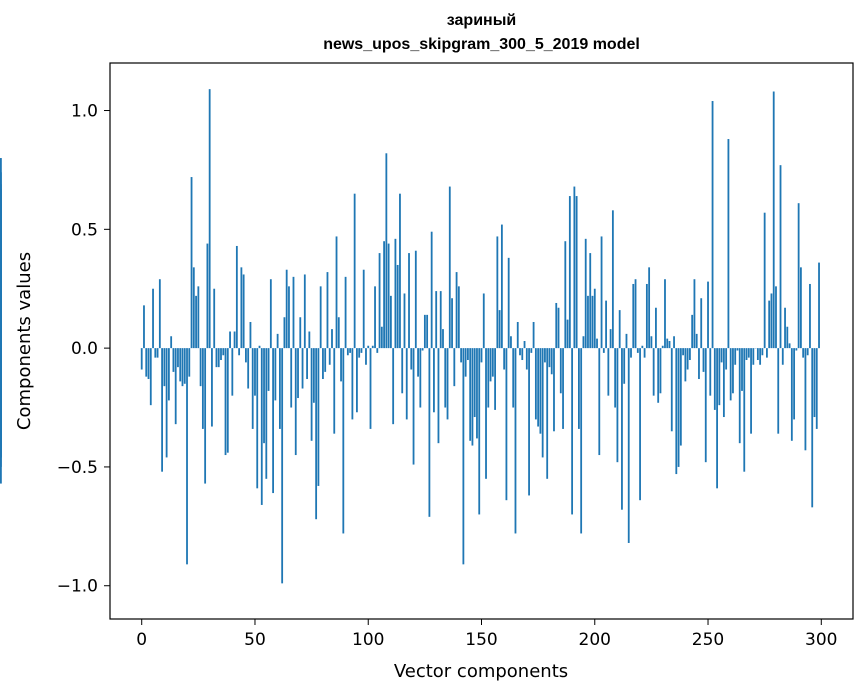  Describe the element at coordinates (84, 112) in the screenshot. I see `y-tick-label: 1.0` at that location.